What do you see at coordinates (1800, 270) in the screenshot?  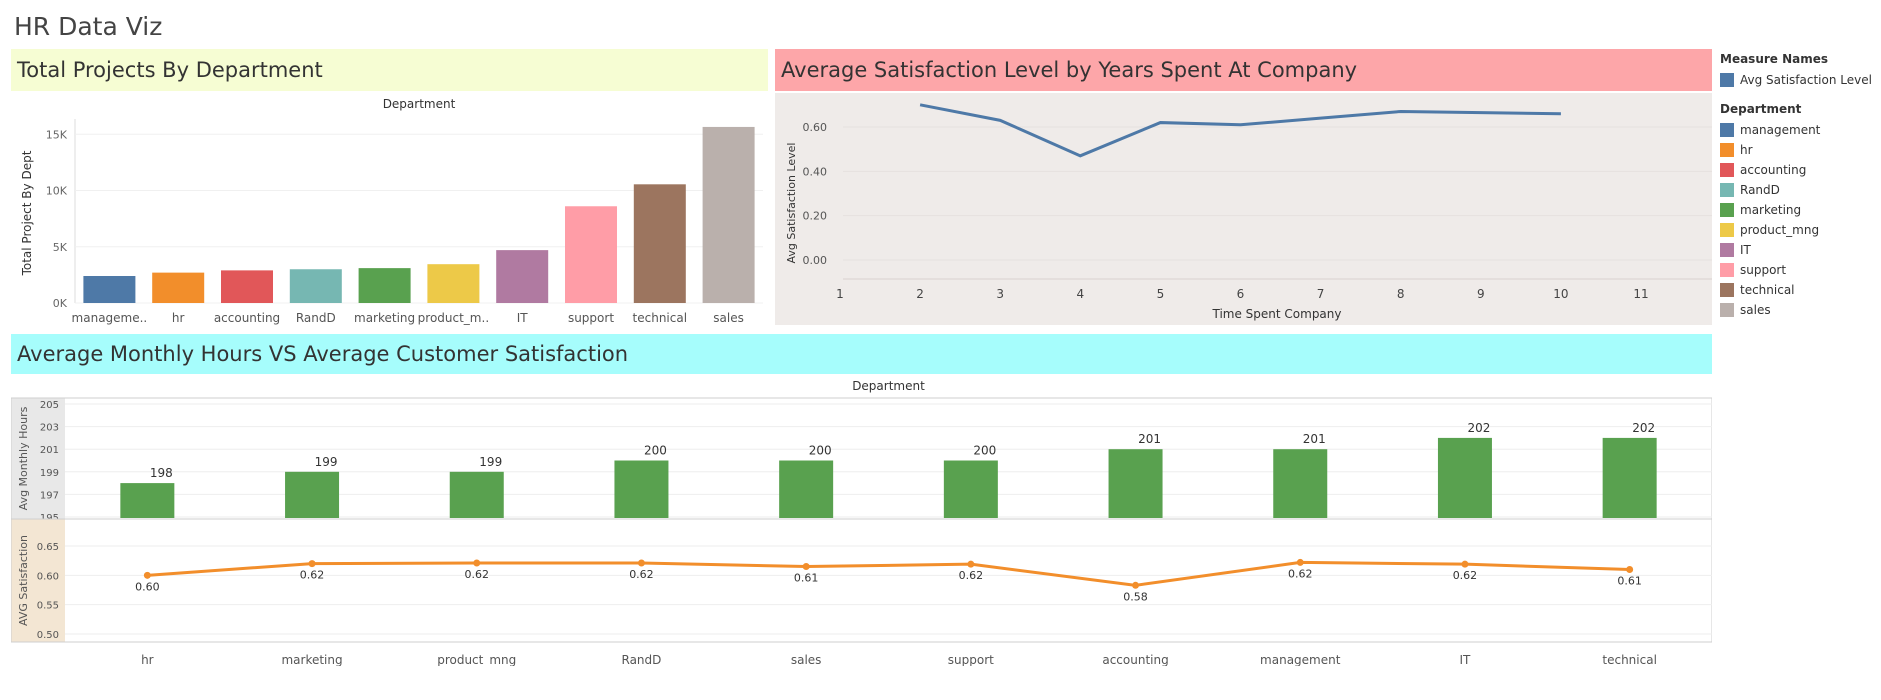 I see `legend-item-support: support` at bounding box center [1800, 270].